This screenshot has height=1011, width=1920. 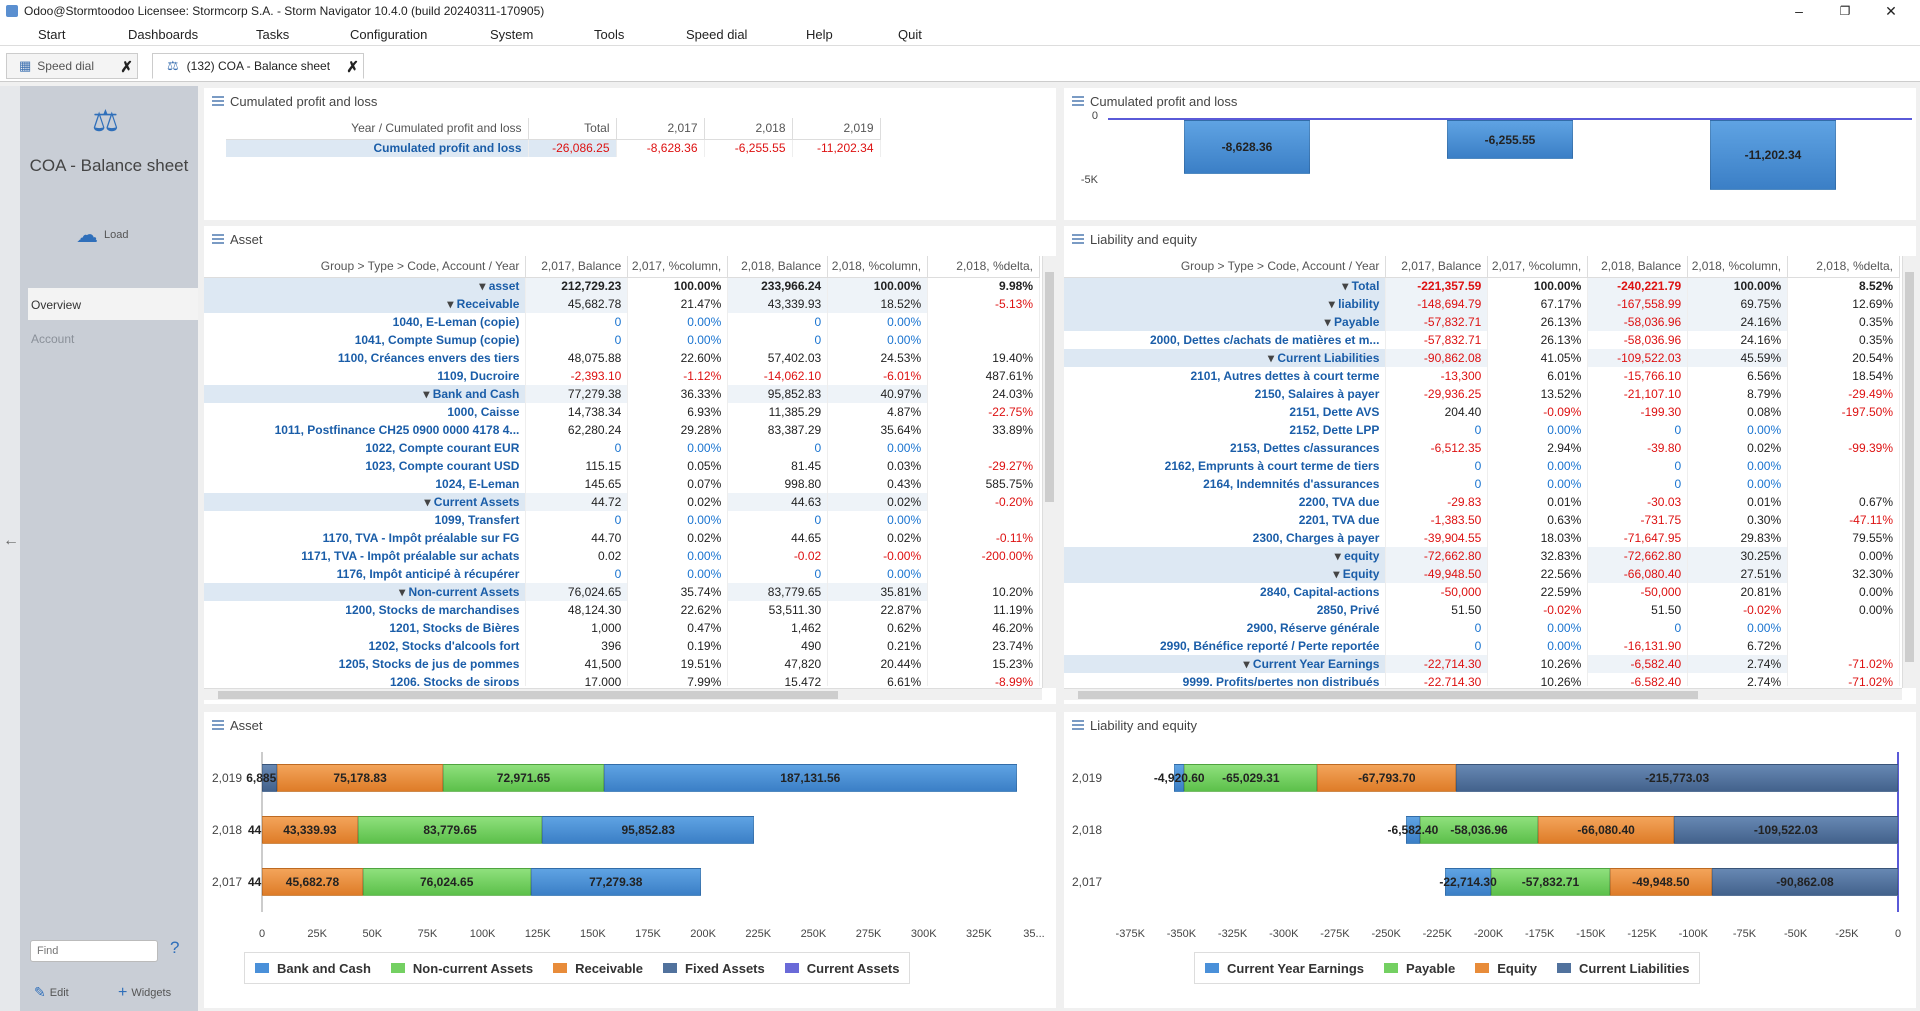 I want to click on bar-segment: -67,793.70, so click(x=1387, y=778).